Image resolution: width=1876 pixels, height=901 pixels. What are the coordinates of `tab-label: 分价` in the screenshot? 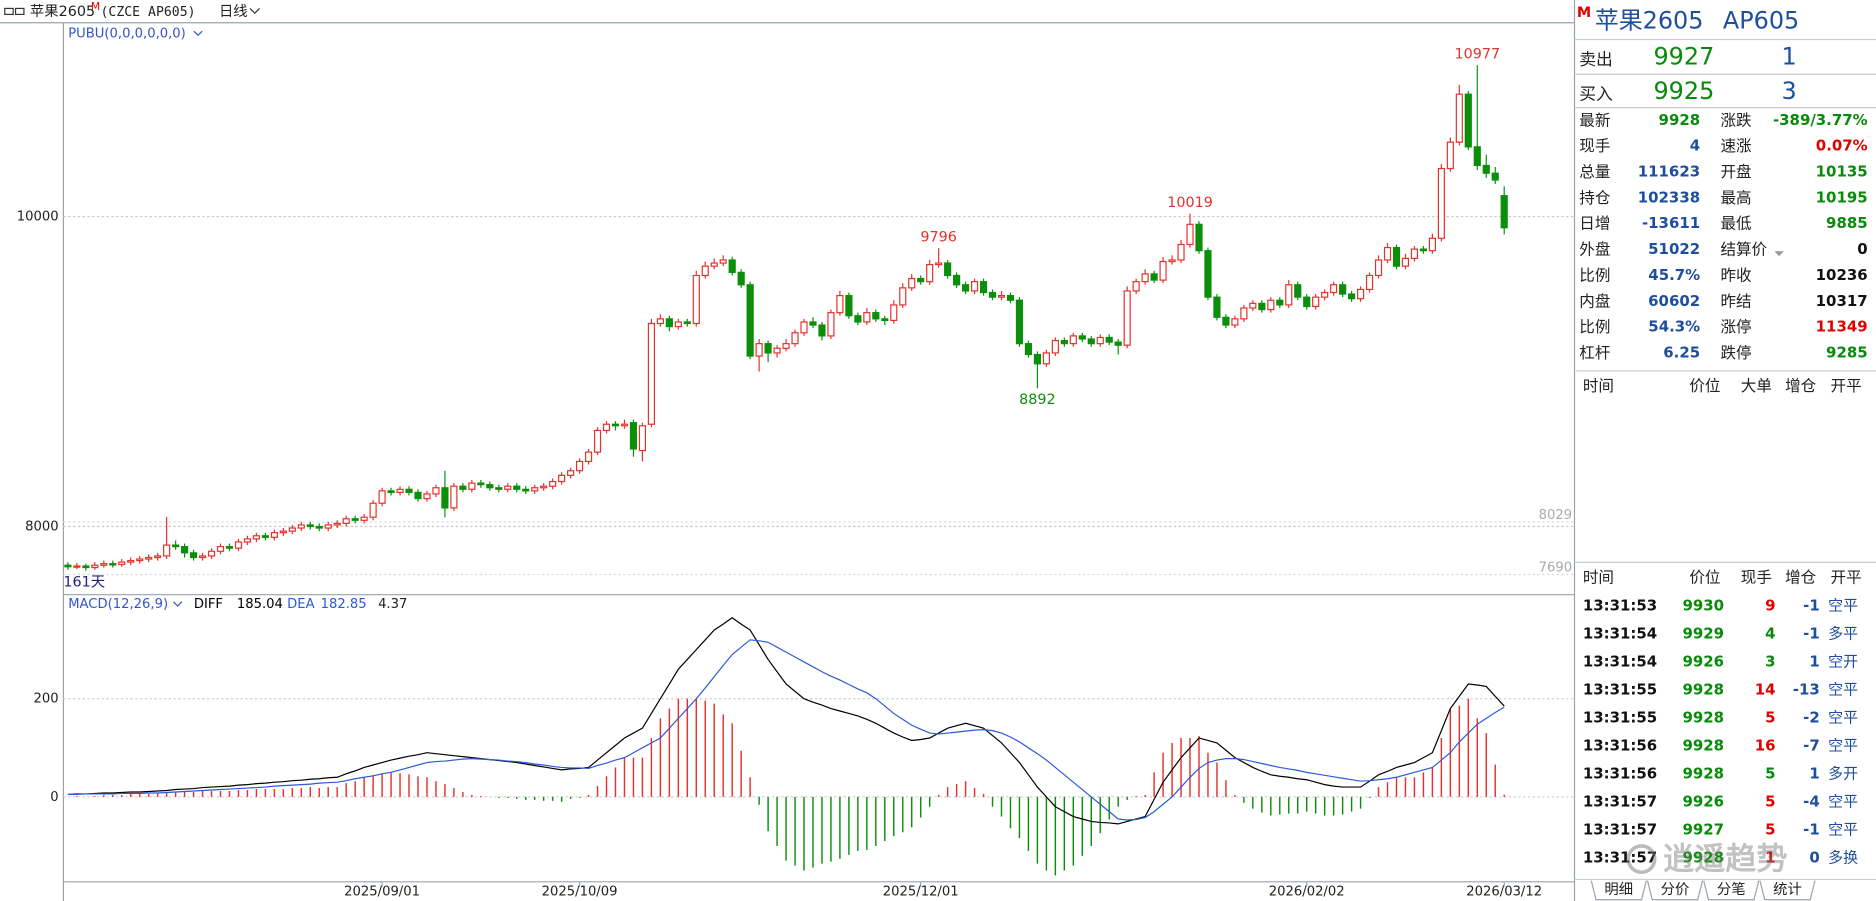 It's located at (1675, 889).